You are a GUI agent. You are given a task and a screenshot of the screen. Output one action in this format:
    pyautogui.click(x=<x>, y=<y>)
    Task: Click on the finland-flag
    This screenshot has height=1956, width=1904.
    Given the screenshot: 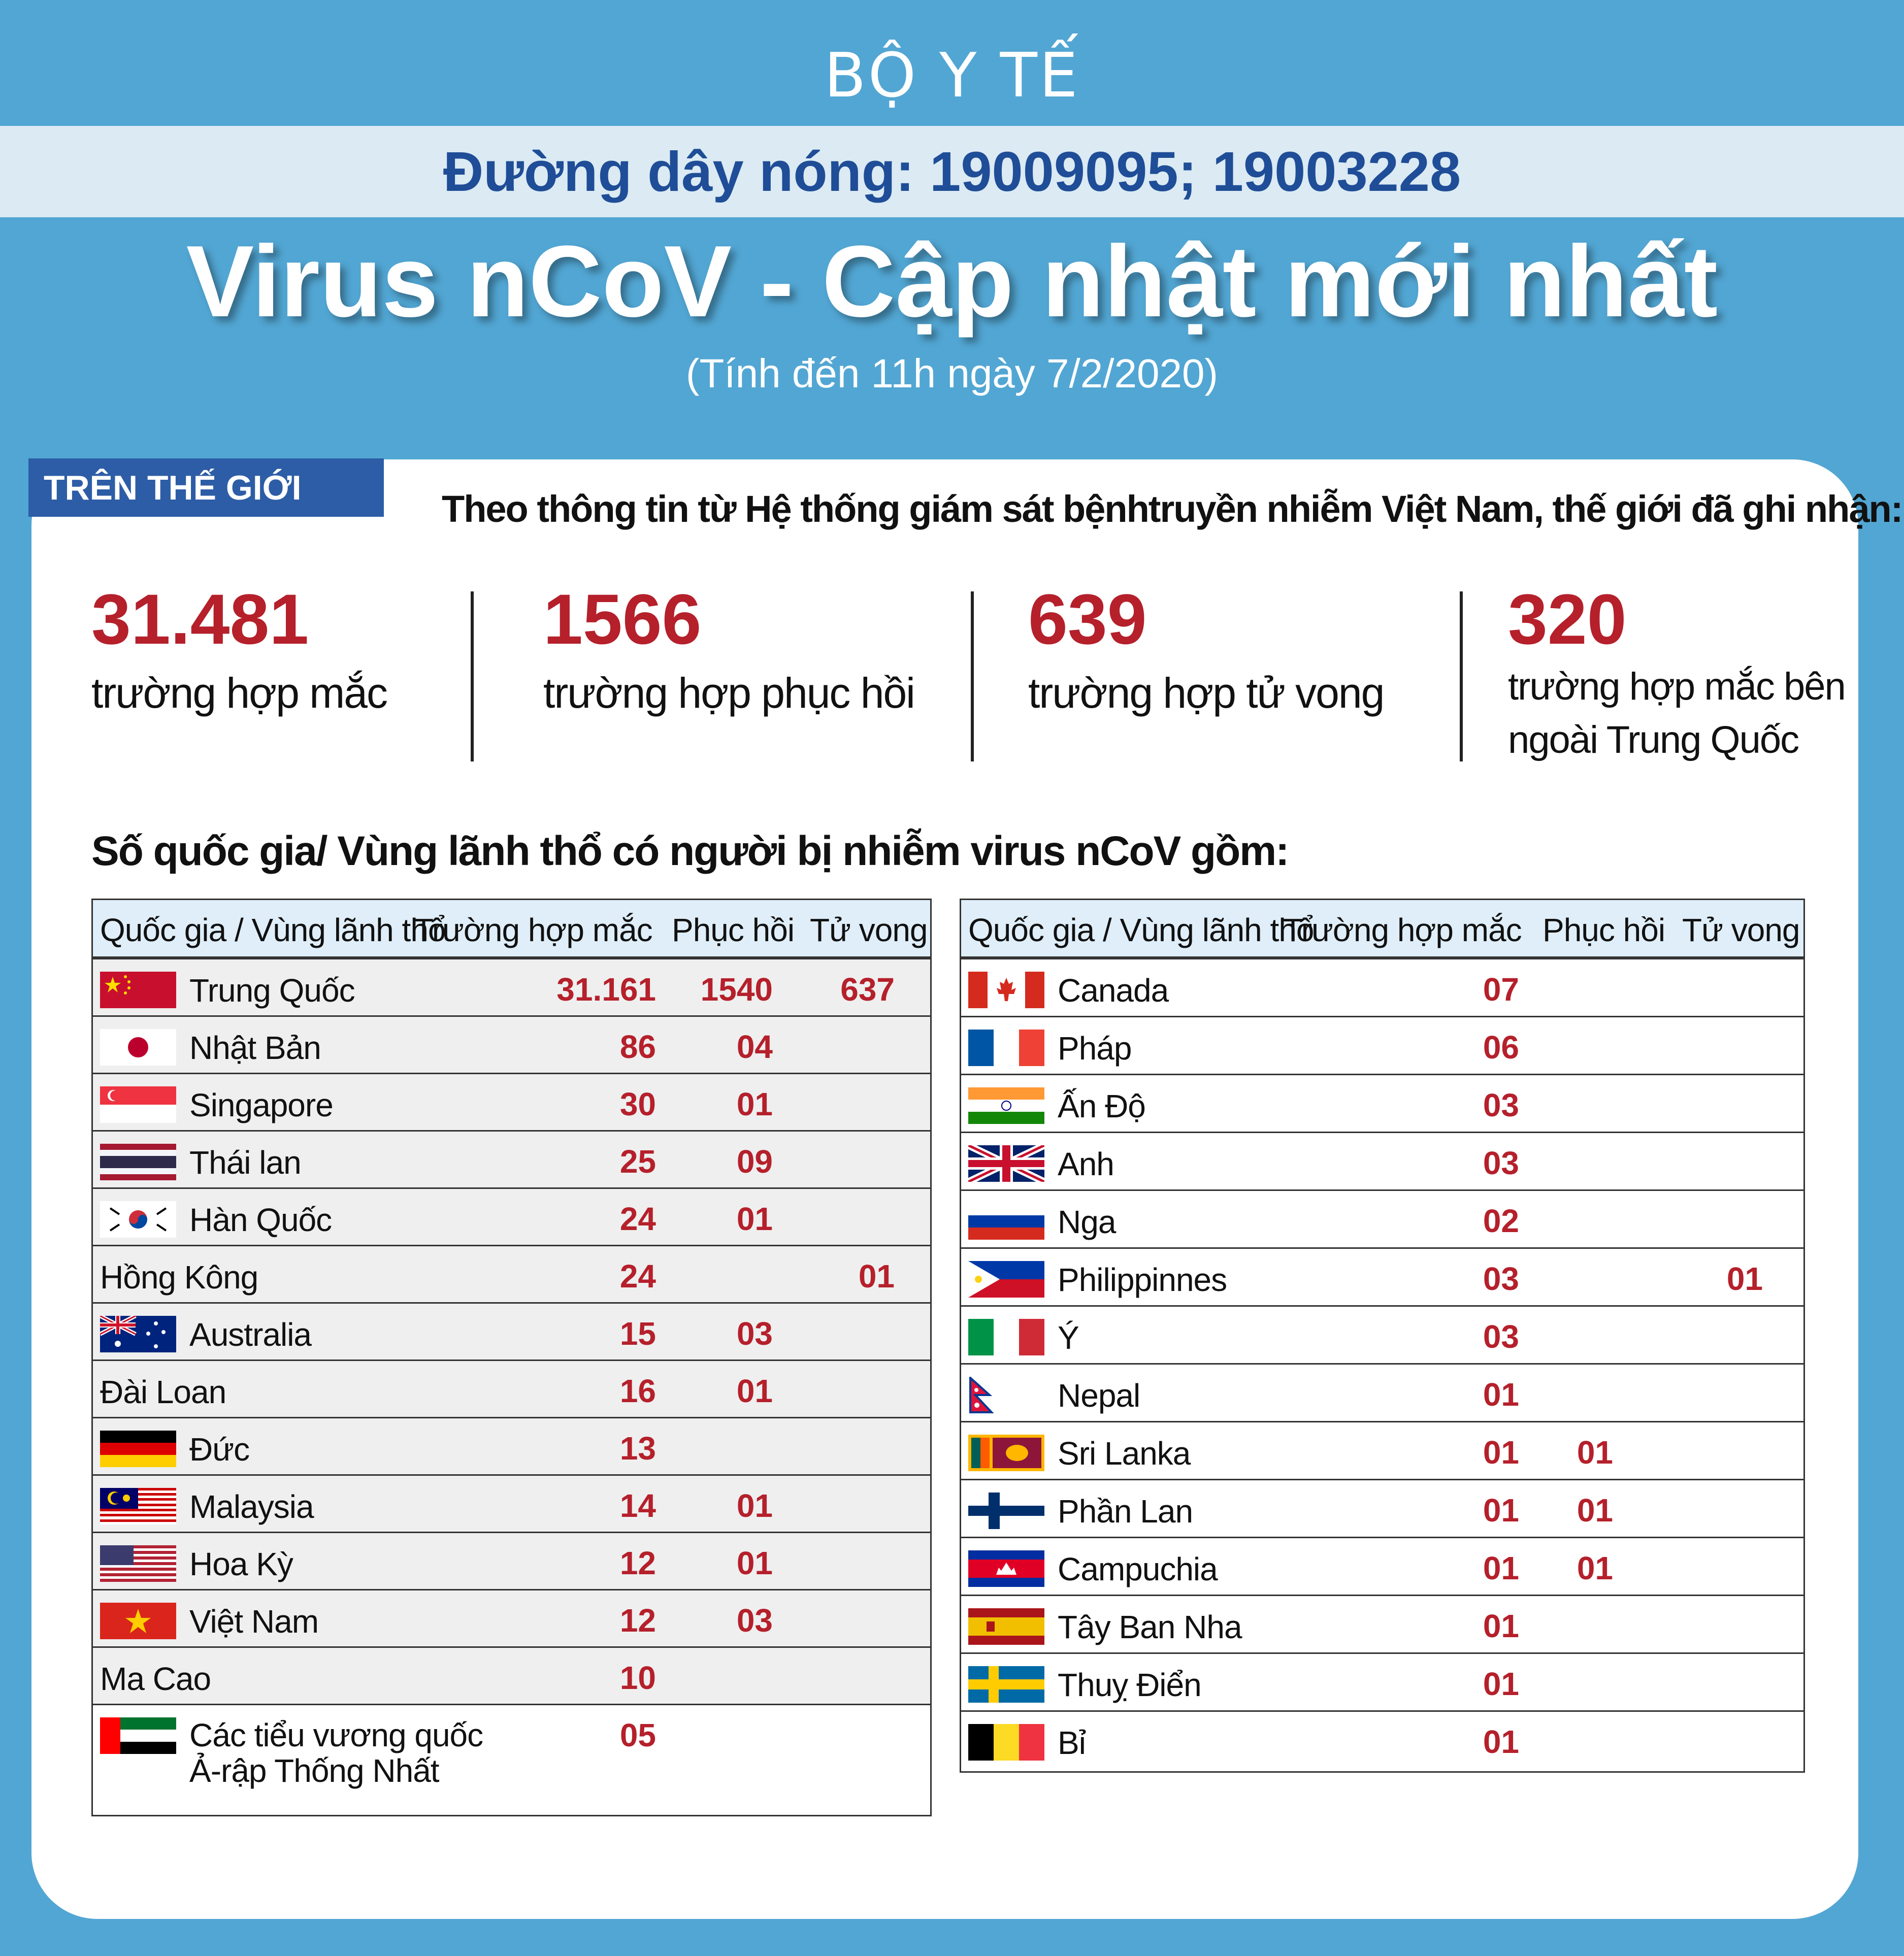 What is the action you would take?
    pyautogui.click(x=1006, y=1511)
    